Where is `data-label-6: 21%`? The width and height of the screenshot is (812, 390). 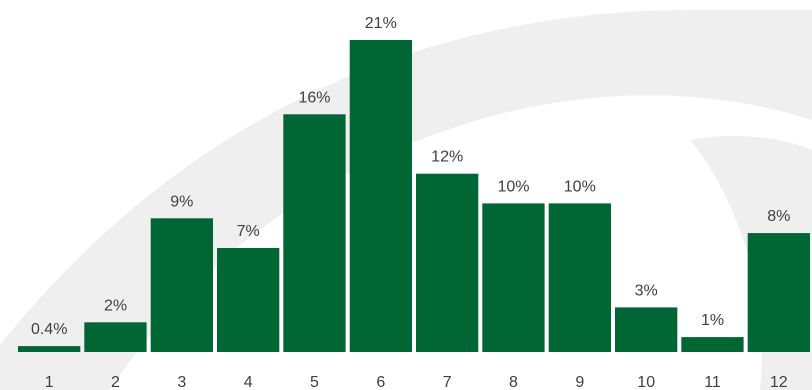 data-label-6: 21% is located at coordinates (381, 23).